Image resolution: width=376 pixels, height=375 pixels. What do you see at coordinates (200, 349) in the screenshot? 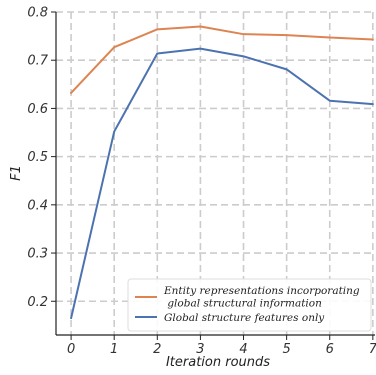
I see `x-tick-label: 3` at bounding box center [200, 349].